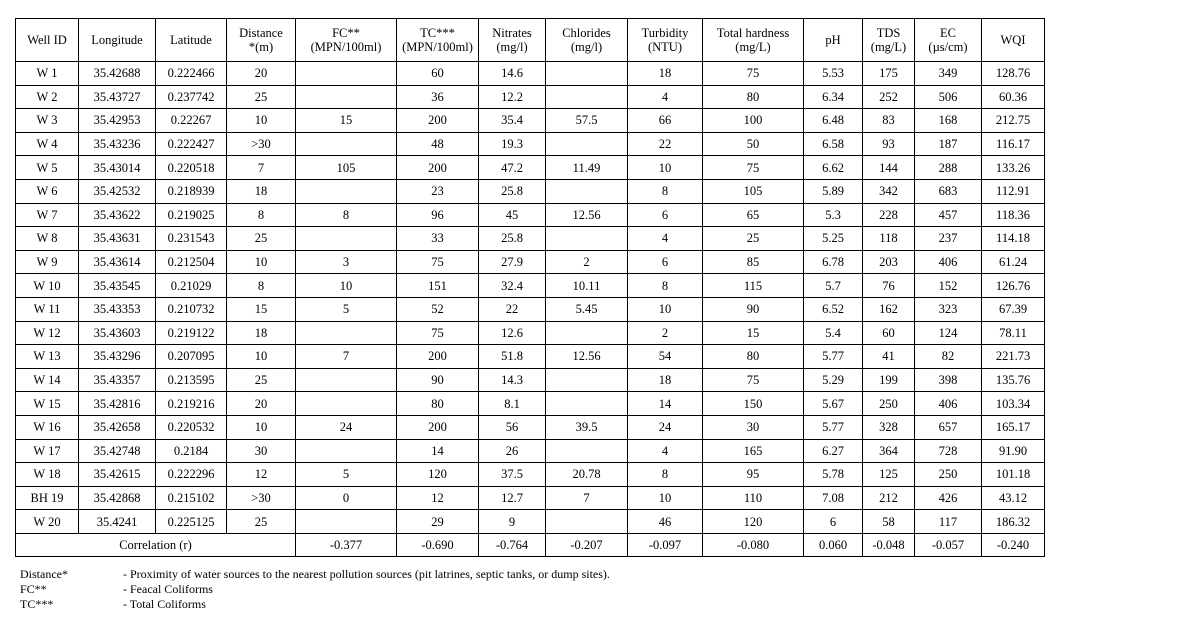 The height and width of the screenshot is (640, 1198). I want to click on table-cell: W 4, so click(47, 144).